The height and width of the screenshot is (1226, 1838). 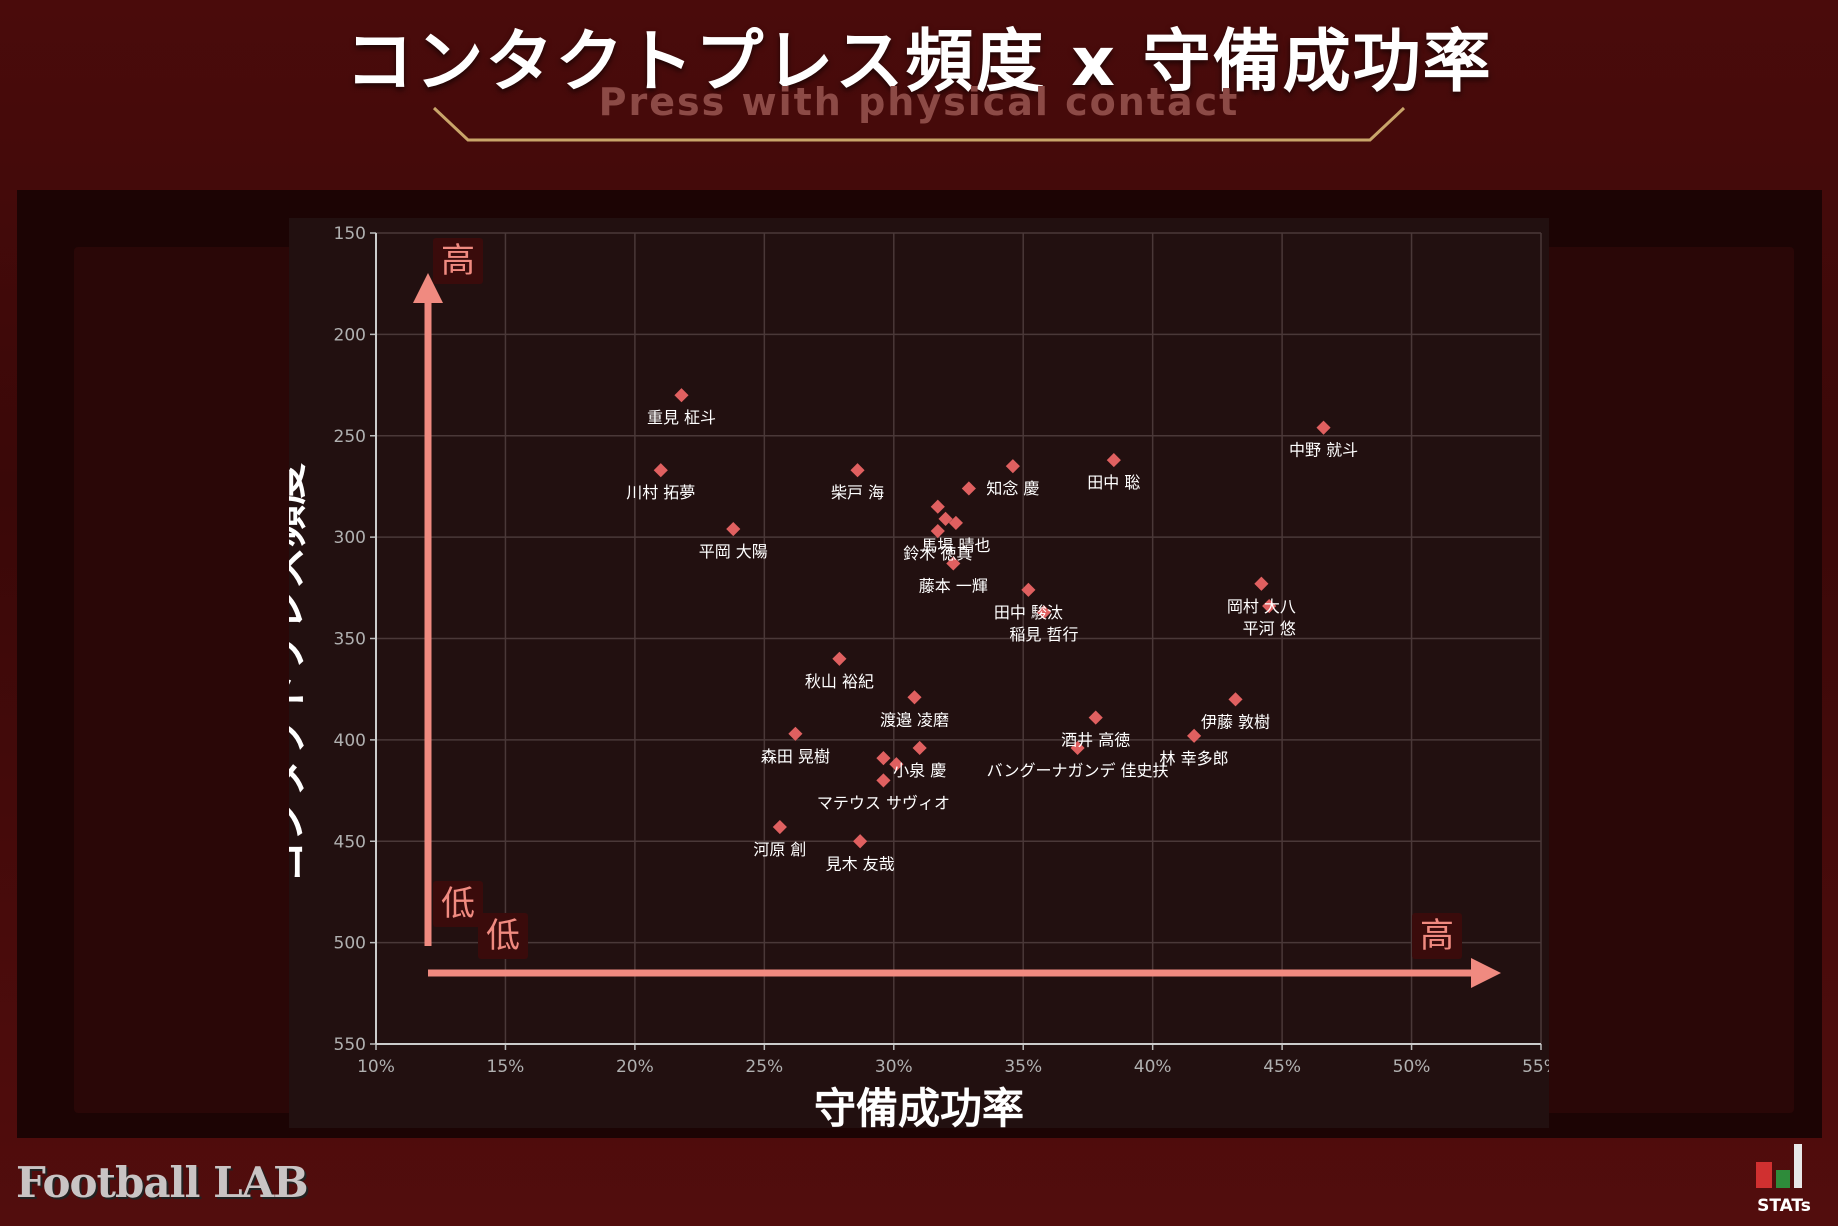 What do you see at coordinates (1412, 1067) in the screenshot?
I see `x-tick-label: 50%` at bounding box center [1412, 1067].